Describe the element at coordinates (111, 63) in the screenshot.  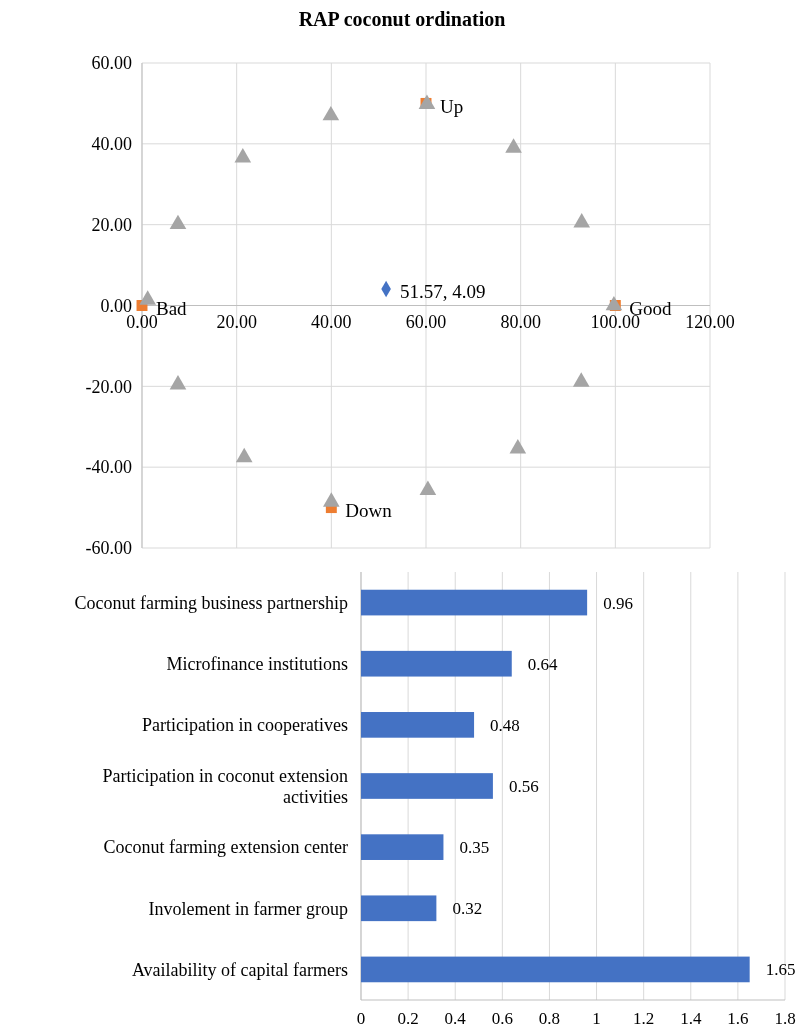
I see `y-tick-label: 60.00` at that location.